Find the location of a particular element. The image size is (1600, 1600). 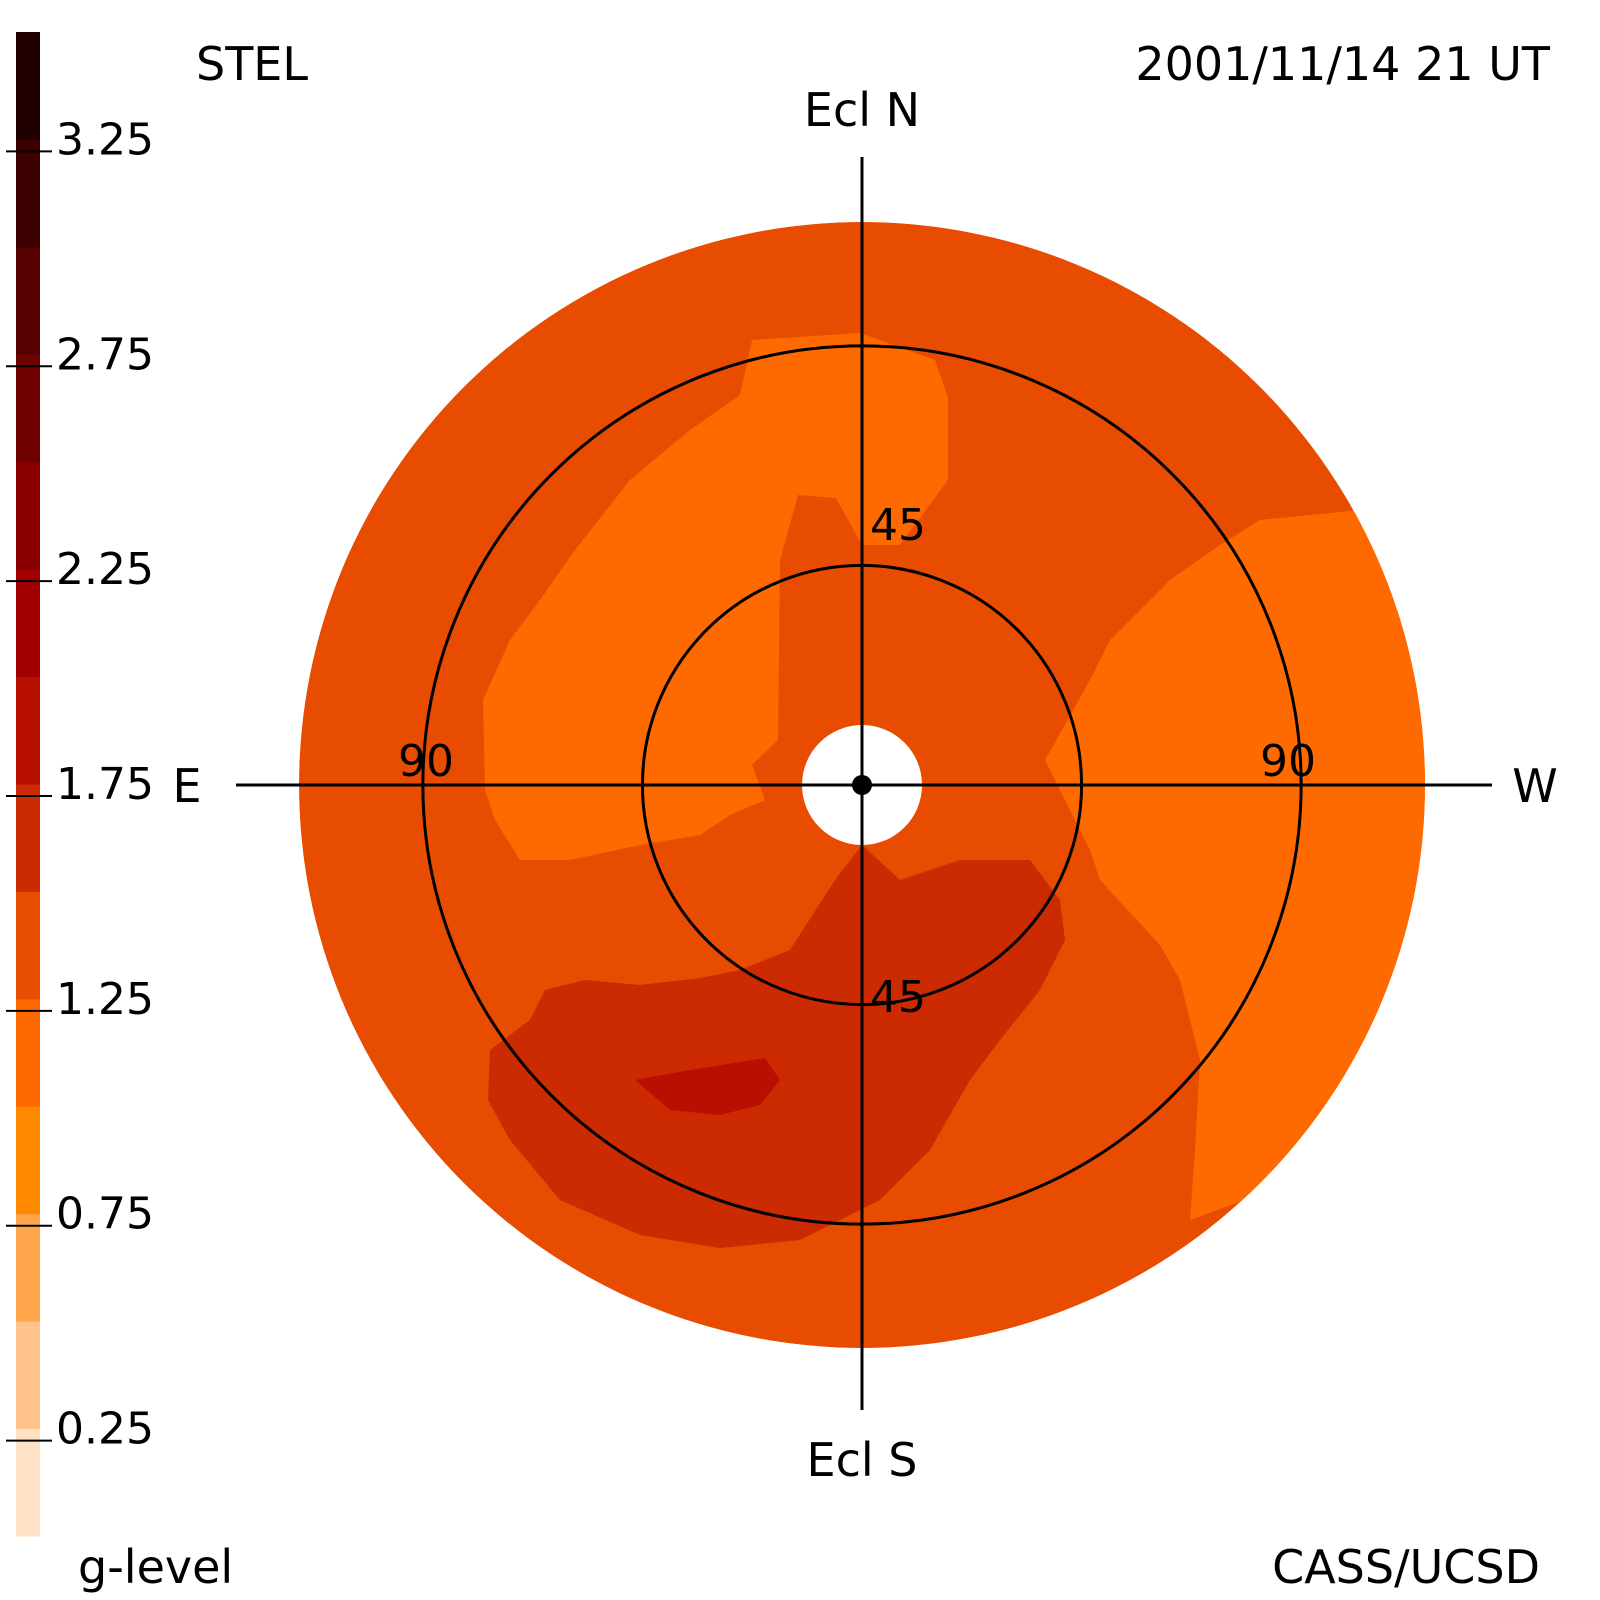

direction-label-south: Ecl S is located at coordinates (862, 1460).